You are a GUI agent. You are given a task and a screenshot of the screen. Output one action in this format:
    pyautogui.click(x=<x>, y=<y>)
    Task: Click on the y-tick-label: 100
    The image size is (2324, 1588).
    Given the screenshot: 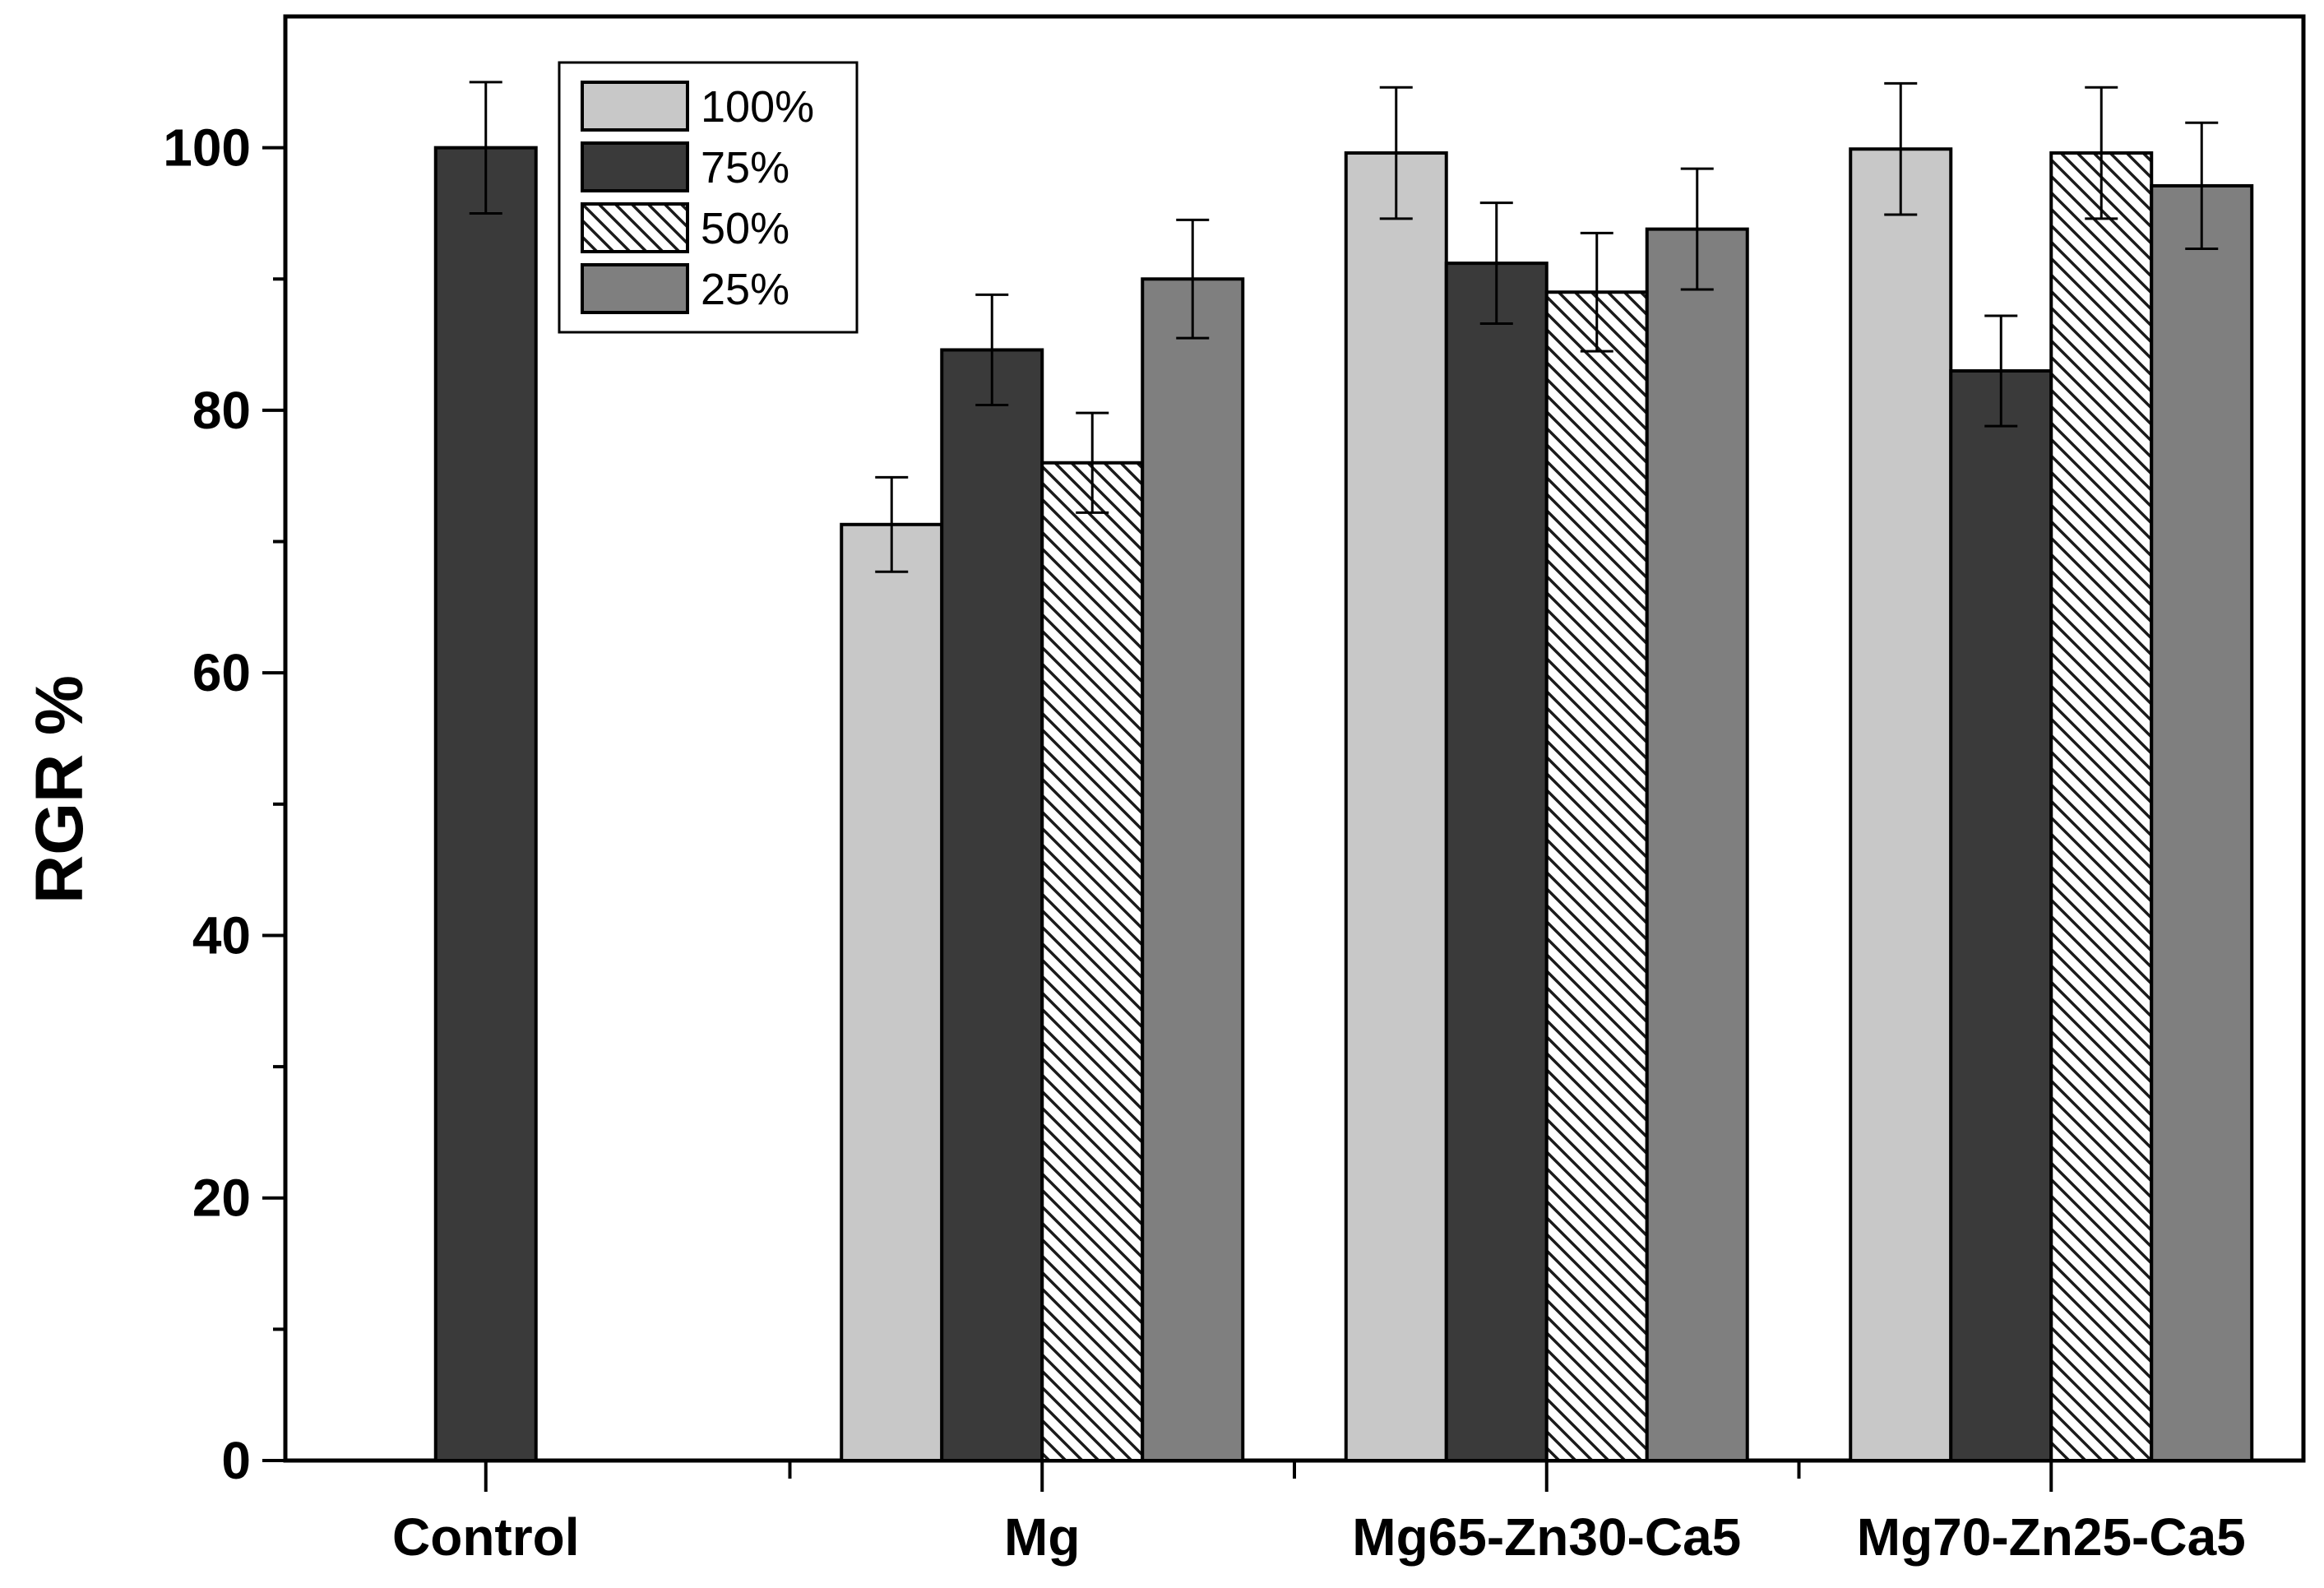 What is the action you would take?
    pyautogui.click(x=207, y=148)
    